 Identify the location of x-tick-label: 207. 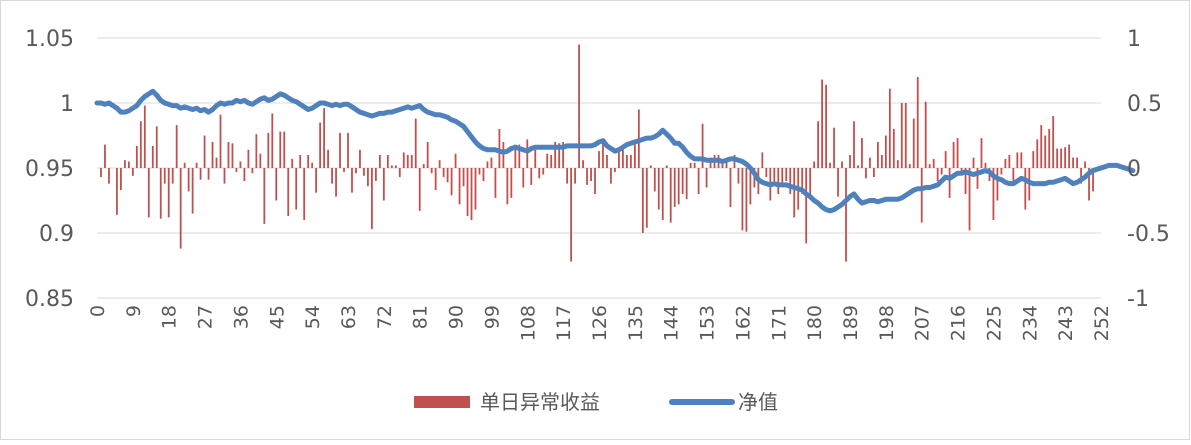
(923, 323).